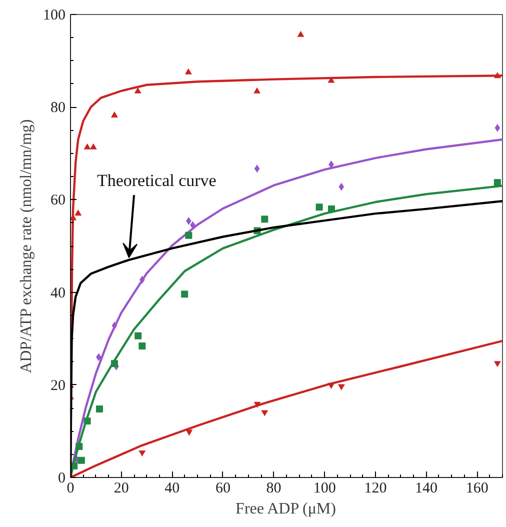  Describe the element at coordinates (26, 246) in the screenshot. I see `y-axis-title: ADP/ATP exchange rate (nmol/mn/mg)` at that location.